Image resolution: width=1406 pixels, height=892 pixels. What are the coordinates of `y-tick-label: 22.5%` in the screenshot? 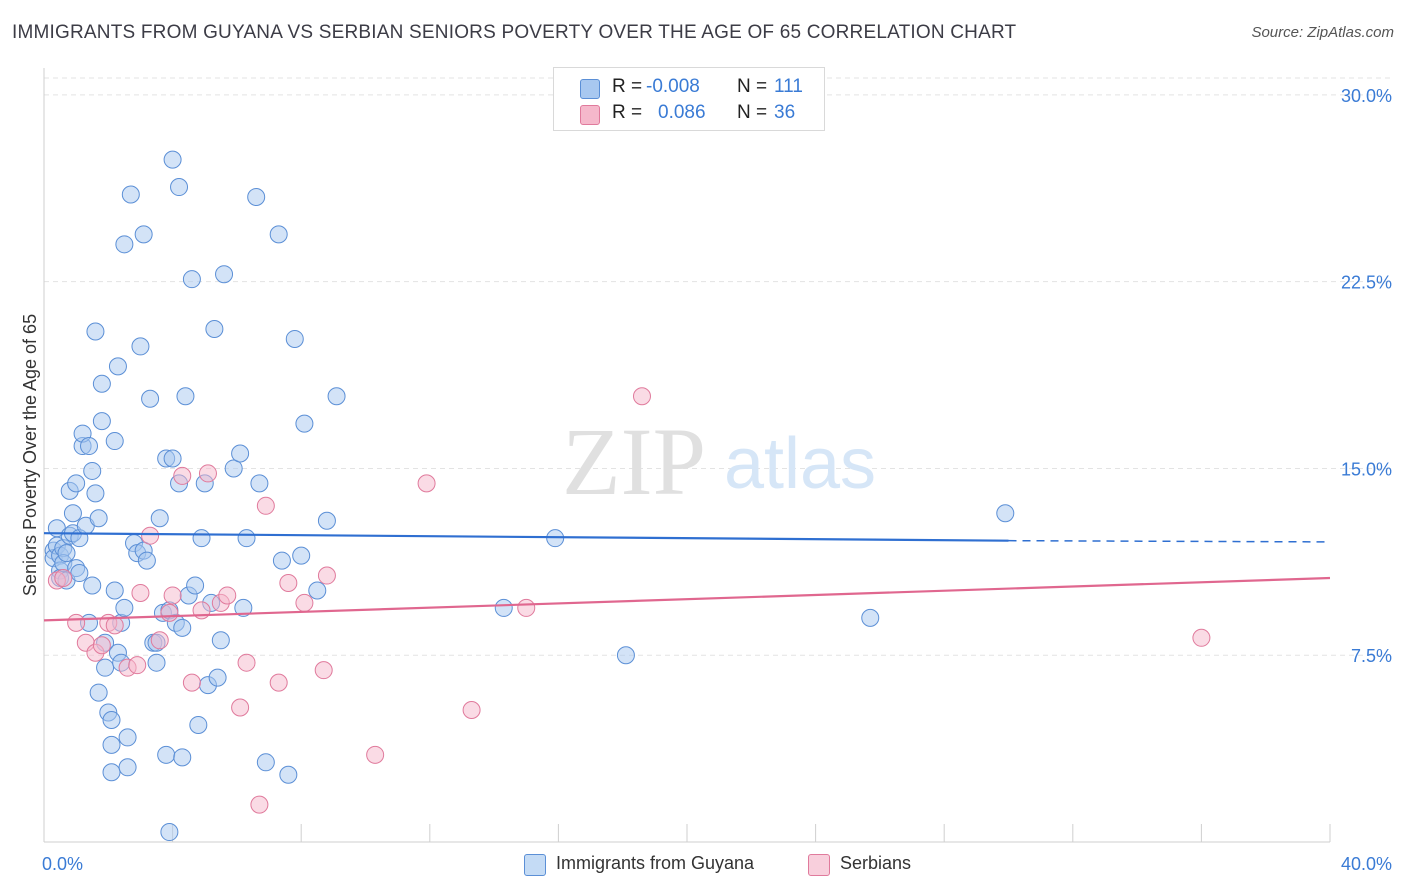 It's located at (1366, 283).